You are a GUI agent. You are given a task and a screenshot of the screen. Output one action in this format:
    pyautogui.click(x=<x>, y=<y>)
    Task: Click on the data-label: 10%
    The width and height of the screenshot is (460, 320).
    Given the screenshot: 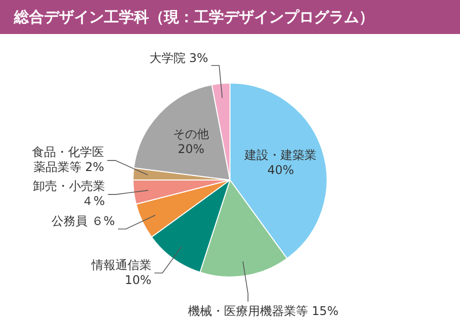 What is the action you would take?
    pyautogui.click(x=138, y=280)
    